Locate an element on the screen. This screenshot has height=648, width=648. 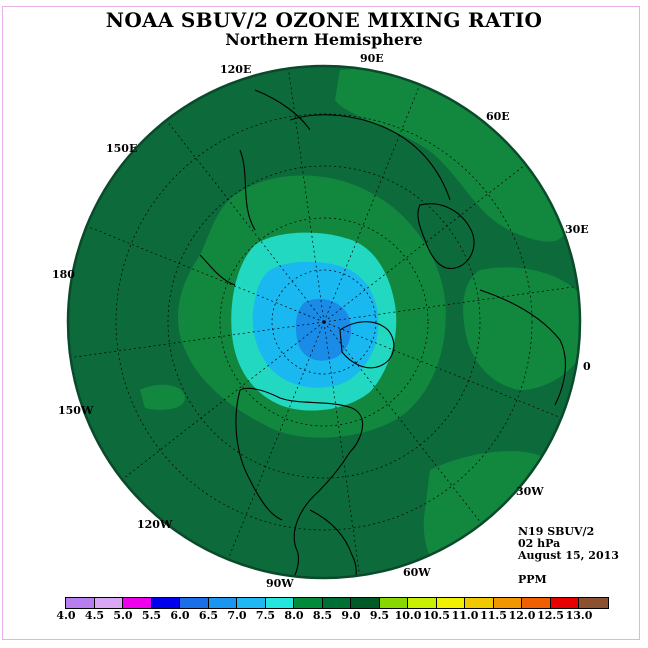
lon-label-120w: 120W is located at coordinates (155, 524).